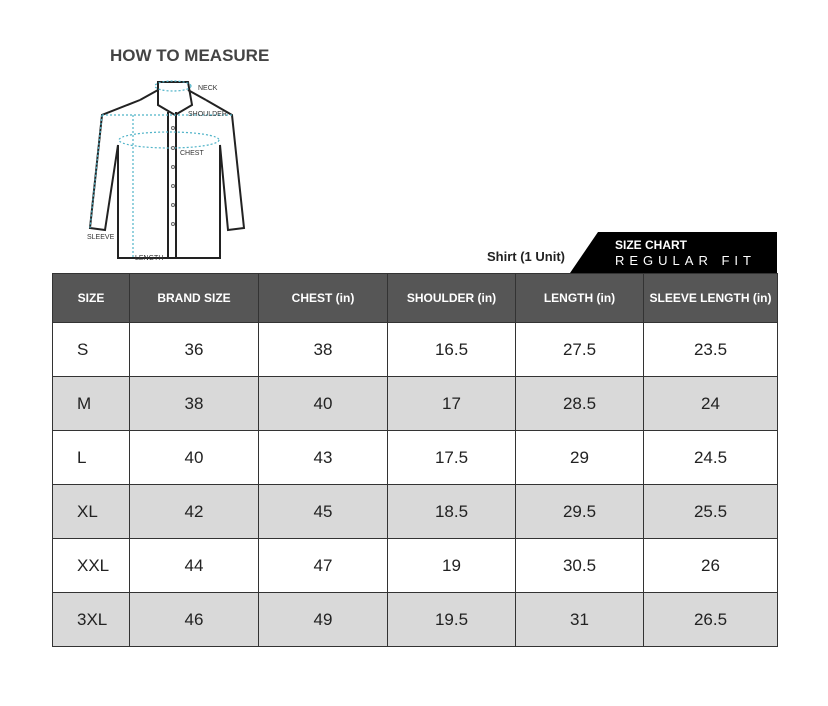 This screenshot has width=828, height=706. What do you see at coordinates (323, 511) in the screenshot?
I see `cell-chest: 45` at bounding box center [323, 511].